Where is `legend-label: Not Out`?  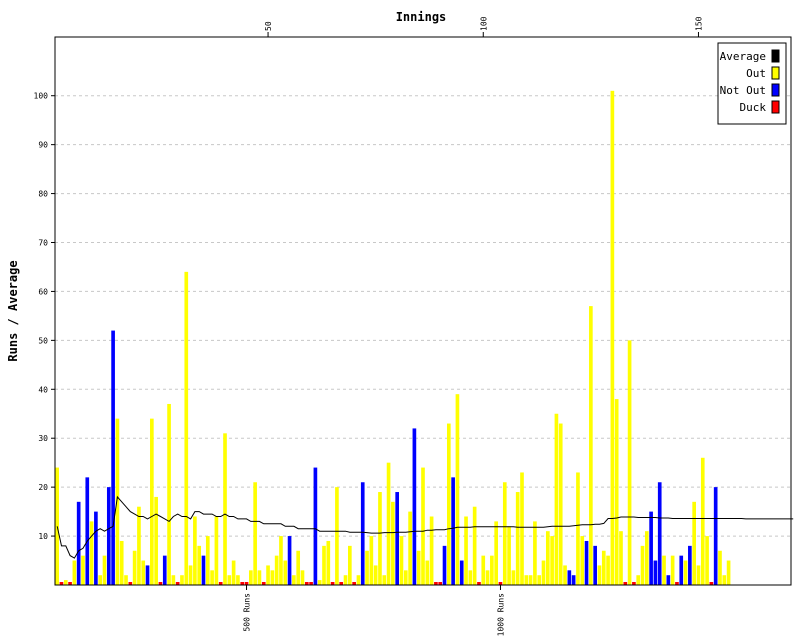 legend-label: Not Out is located at coordinates (743, 90).